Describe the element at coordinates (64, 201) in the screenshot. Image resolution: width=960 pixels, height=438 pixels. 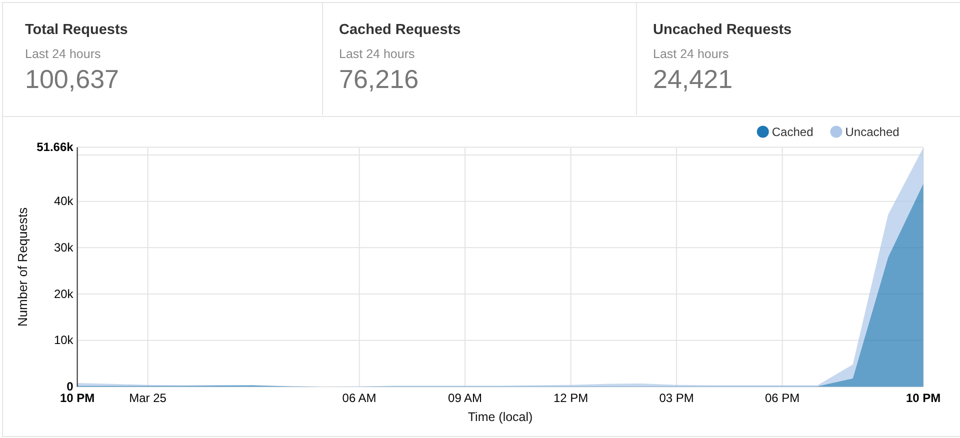
I see `y-tick-label: 40k` at that location.